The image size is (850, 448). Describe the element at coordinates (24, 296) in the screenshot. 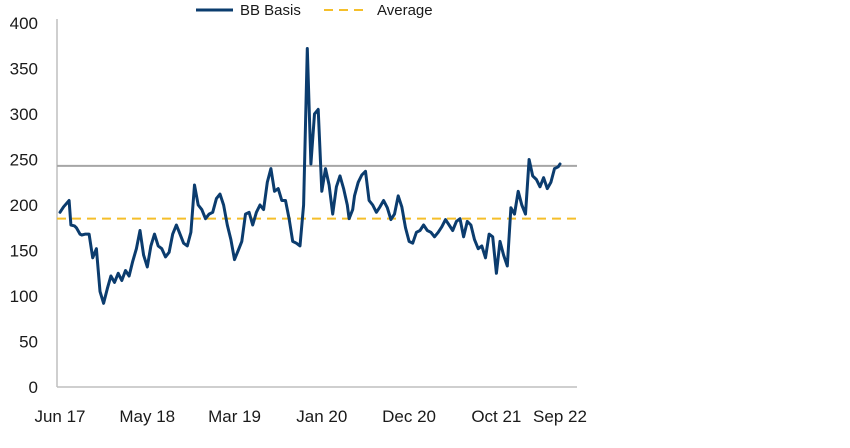

I see `y-tick-label: 100` at that location.